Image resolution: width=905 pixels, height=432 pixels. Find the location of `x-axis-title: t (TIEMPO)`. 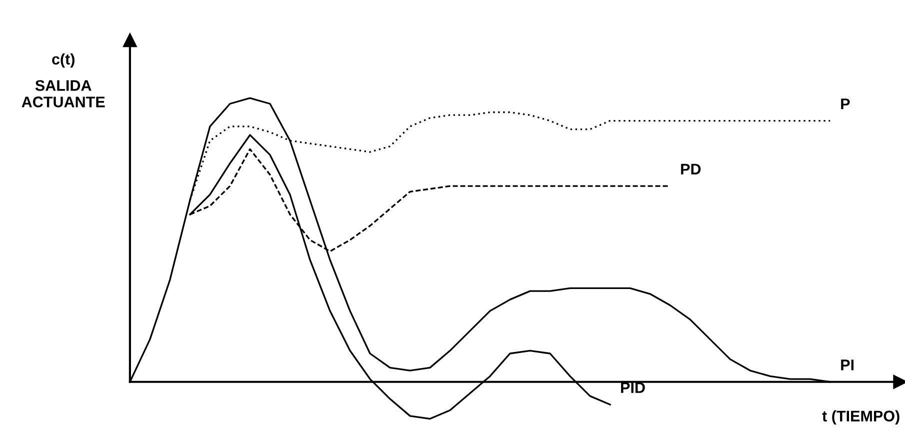

x-axis-title: t (TIEMPO) is located at coordinates (861, 417).